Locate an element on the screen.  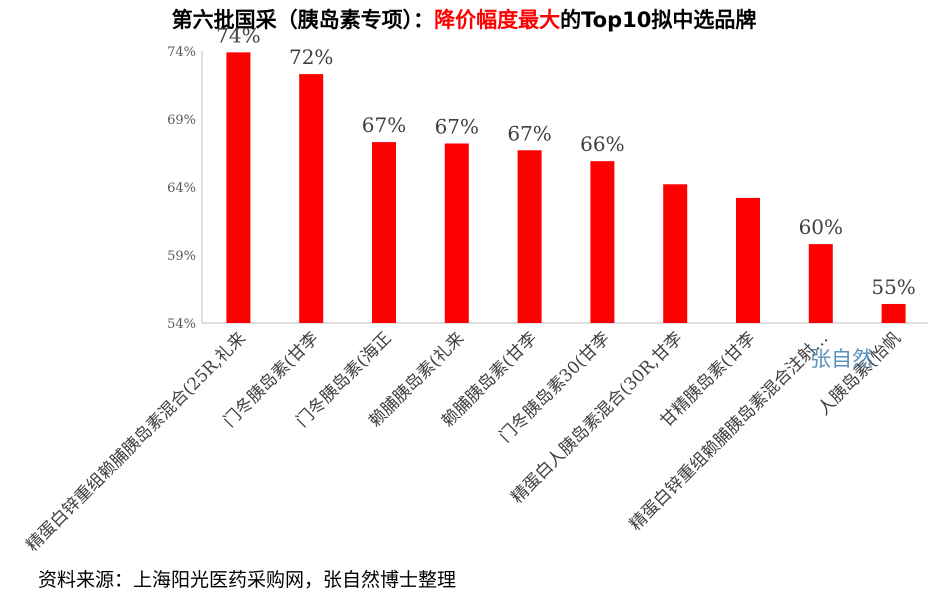
watermark-text: 张自然 is located at coordinates (841, 359).